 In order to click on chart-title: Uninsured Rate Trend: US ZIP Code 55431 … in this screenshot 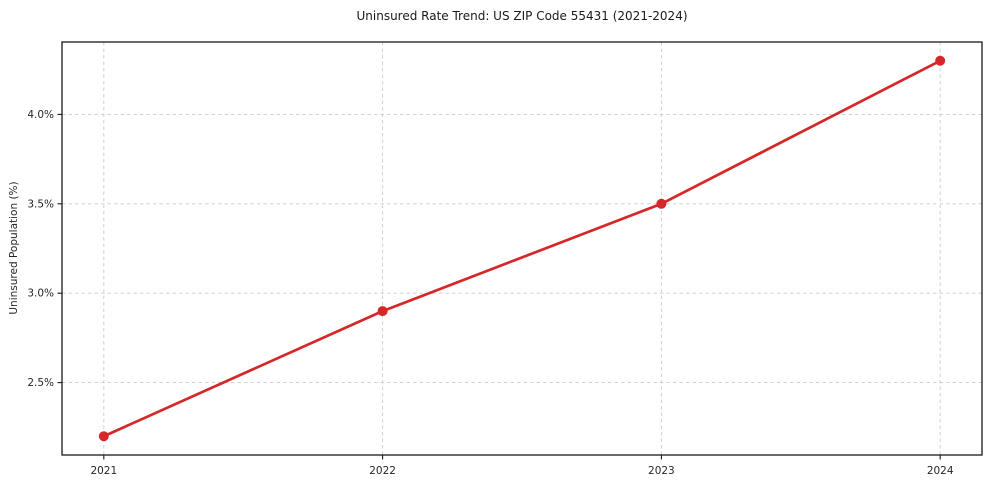, I will do `click(522, 16)`.